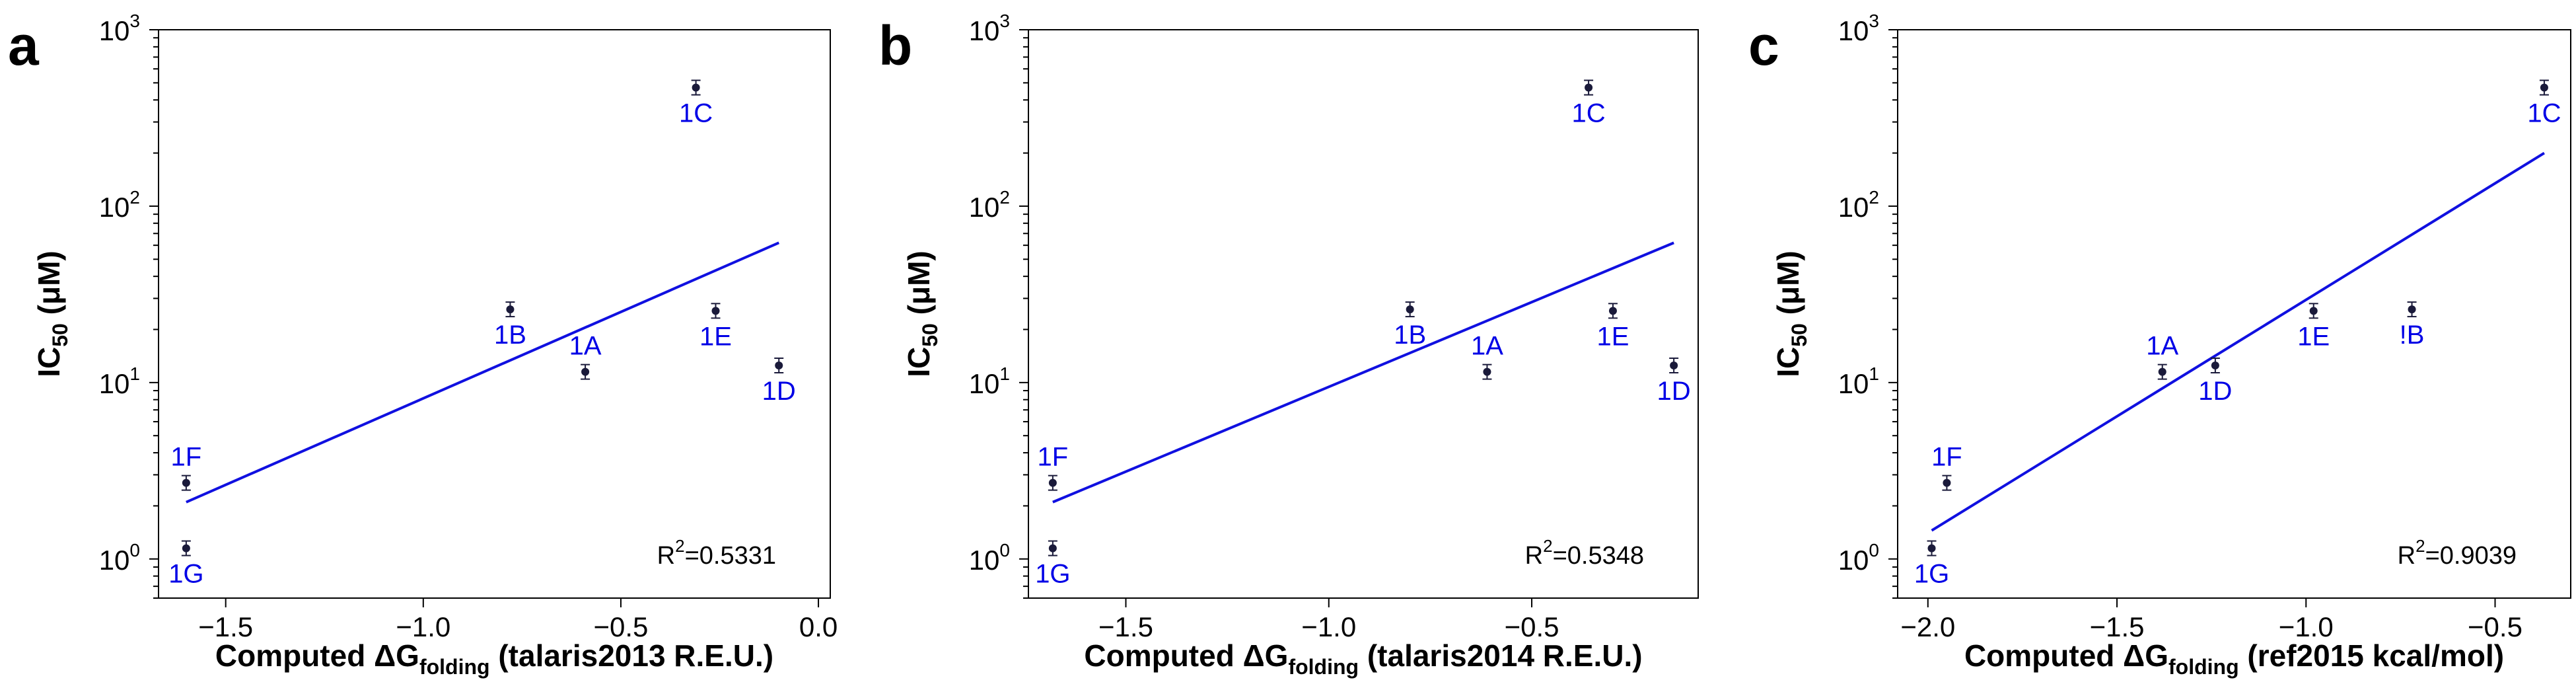  I want to click on panel-letter: c, so click(1763, 46).